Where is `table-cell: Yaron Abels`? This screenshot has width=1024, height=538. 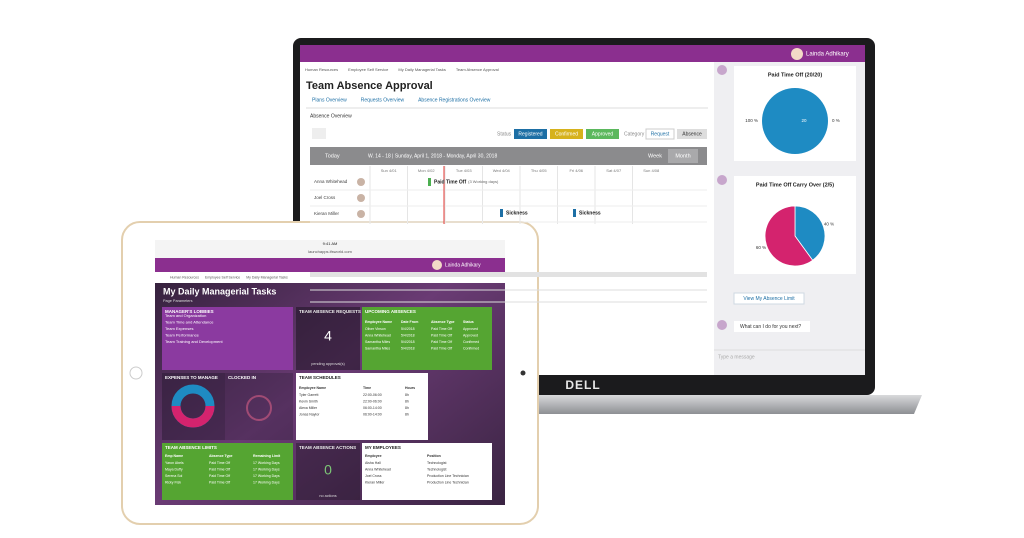
table-cell: Yaron Abels is located at coordinates (174, 463).